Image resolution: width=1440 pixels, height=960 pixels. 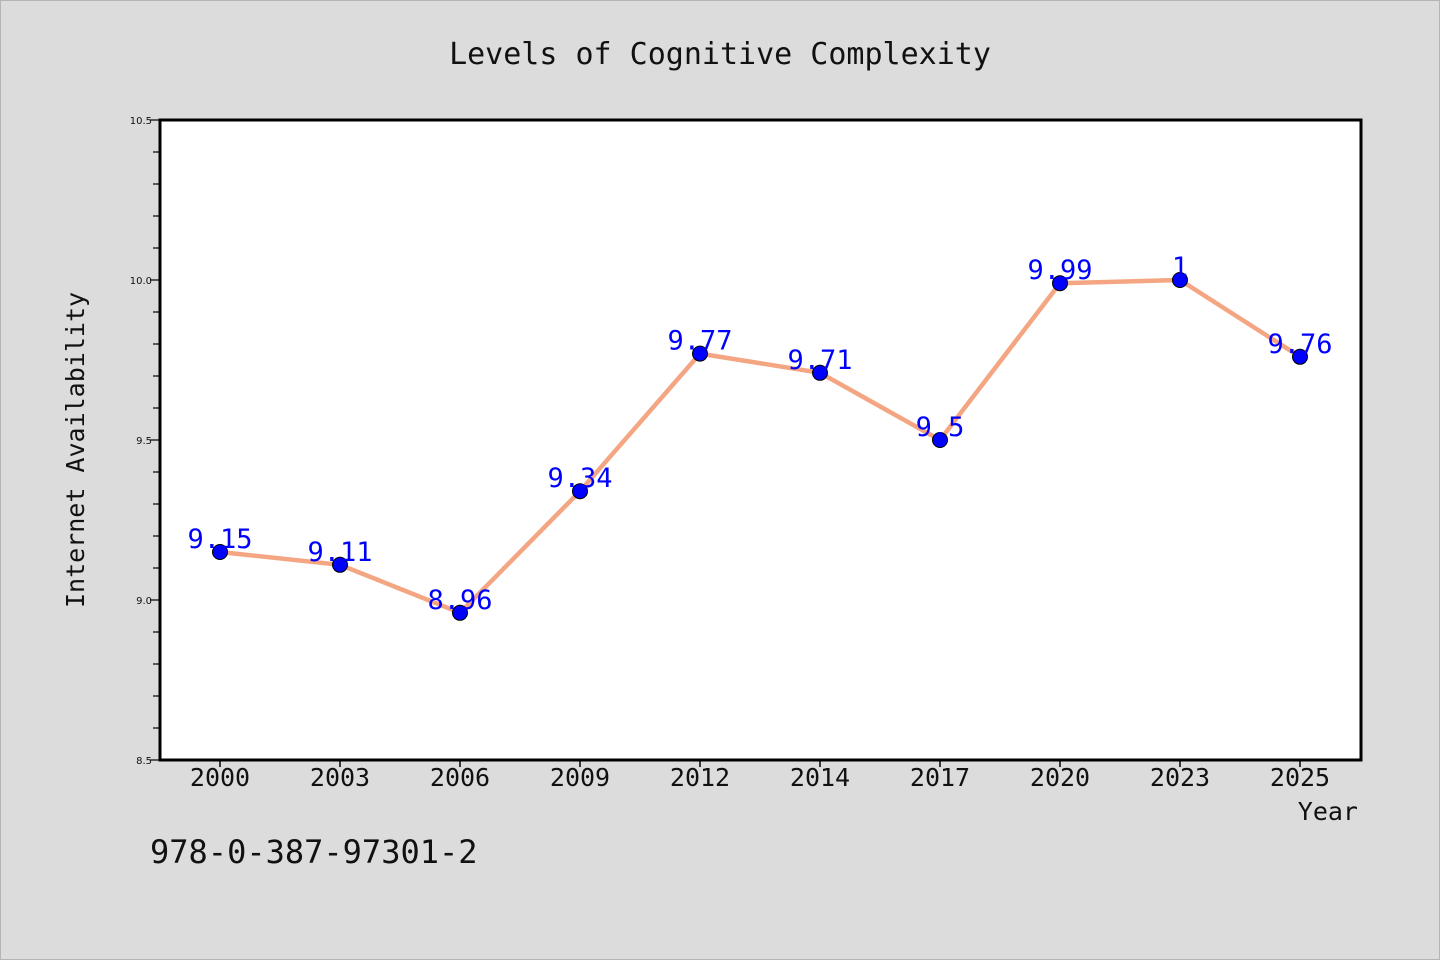 I want to click on data-label: 9.15, so click(x=219, y=539).